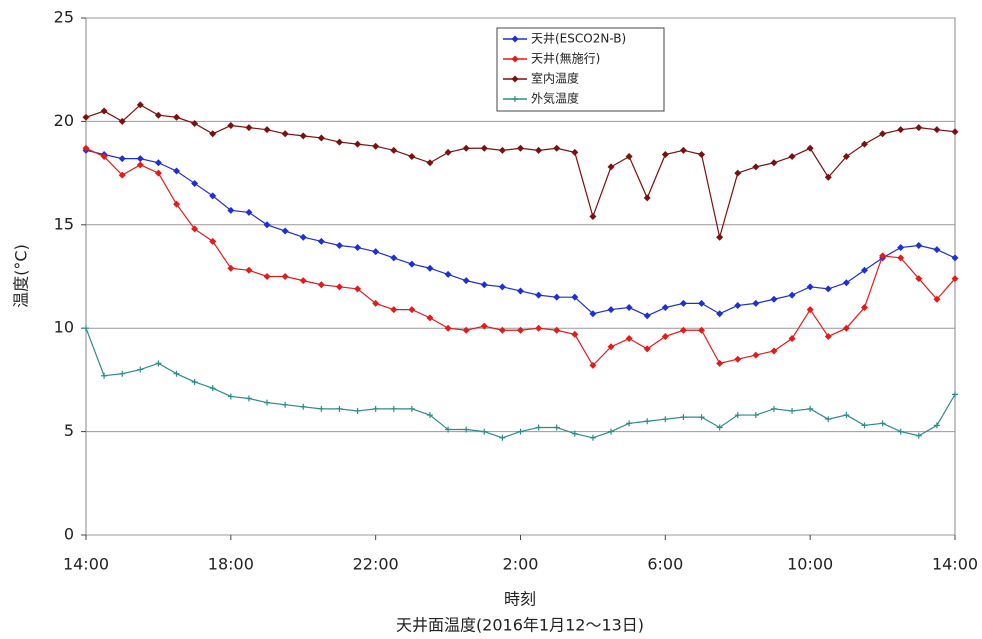  I want to click on x-axis-label: 時刻, so click(520, 599).